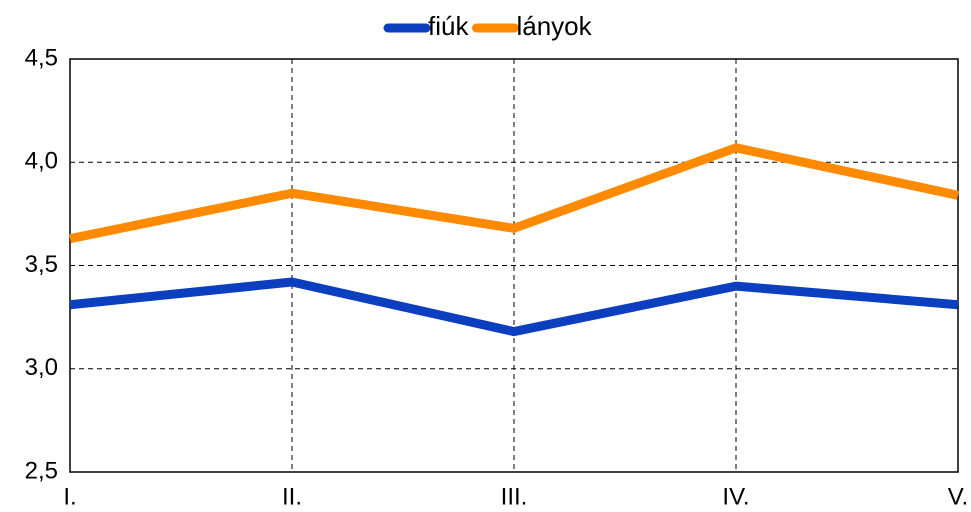 Image resolution: width=971 pixels, height=512 pixels. I want to click on y-tick-label: 4,0, so click(41, 161).